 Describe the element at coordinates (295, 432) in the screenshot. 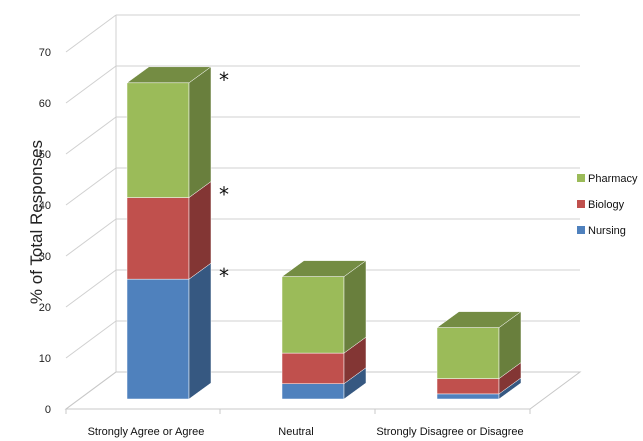

I see `category-label: Neutral` at that location.